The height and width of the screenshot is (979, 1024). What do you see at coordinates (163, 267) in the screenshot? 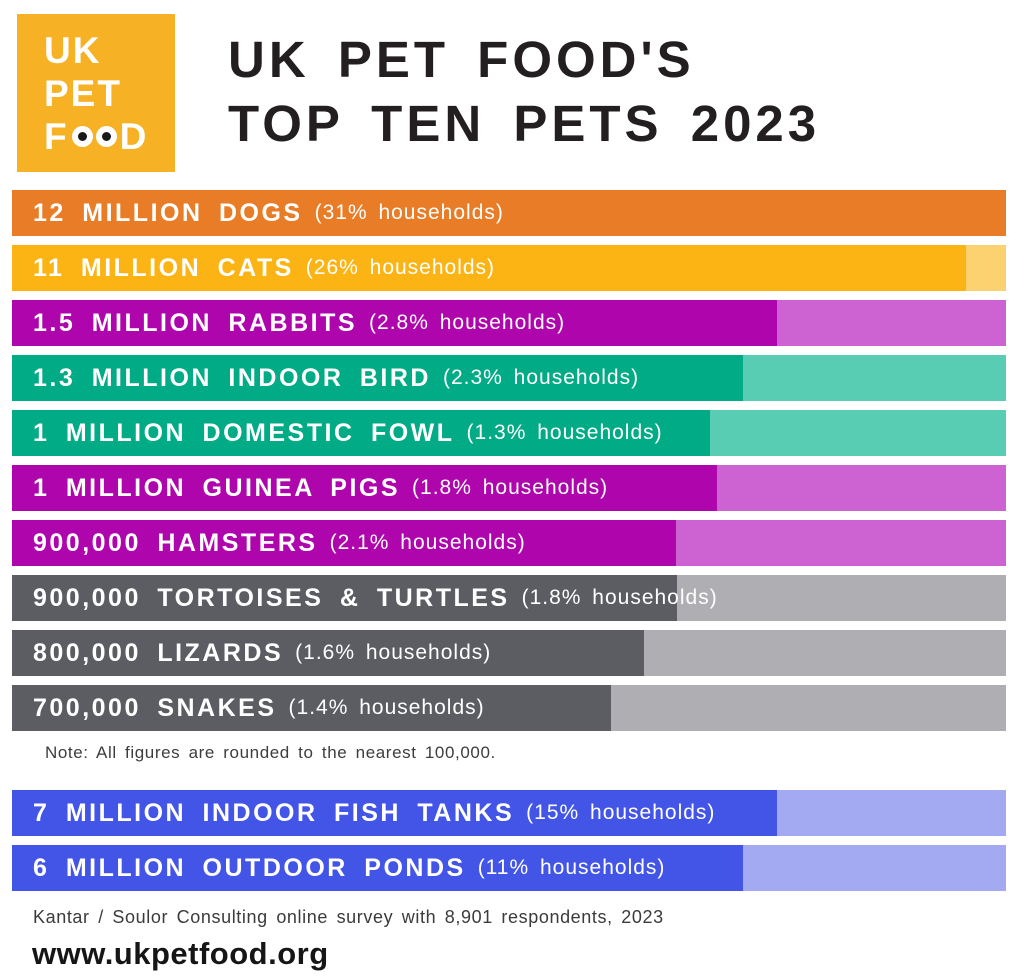
I see `bar-label: 11 MILLION CATS` at bounding box center [163, 267].